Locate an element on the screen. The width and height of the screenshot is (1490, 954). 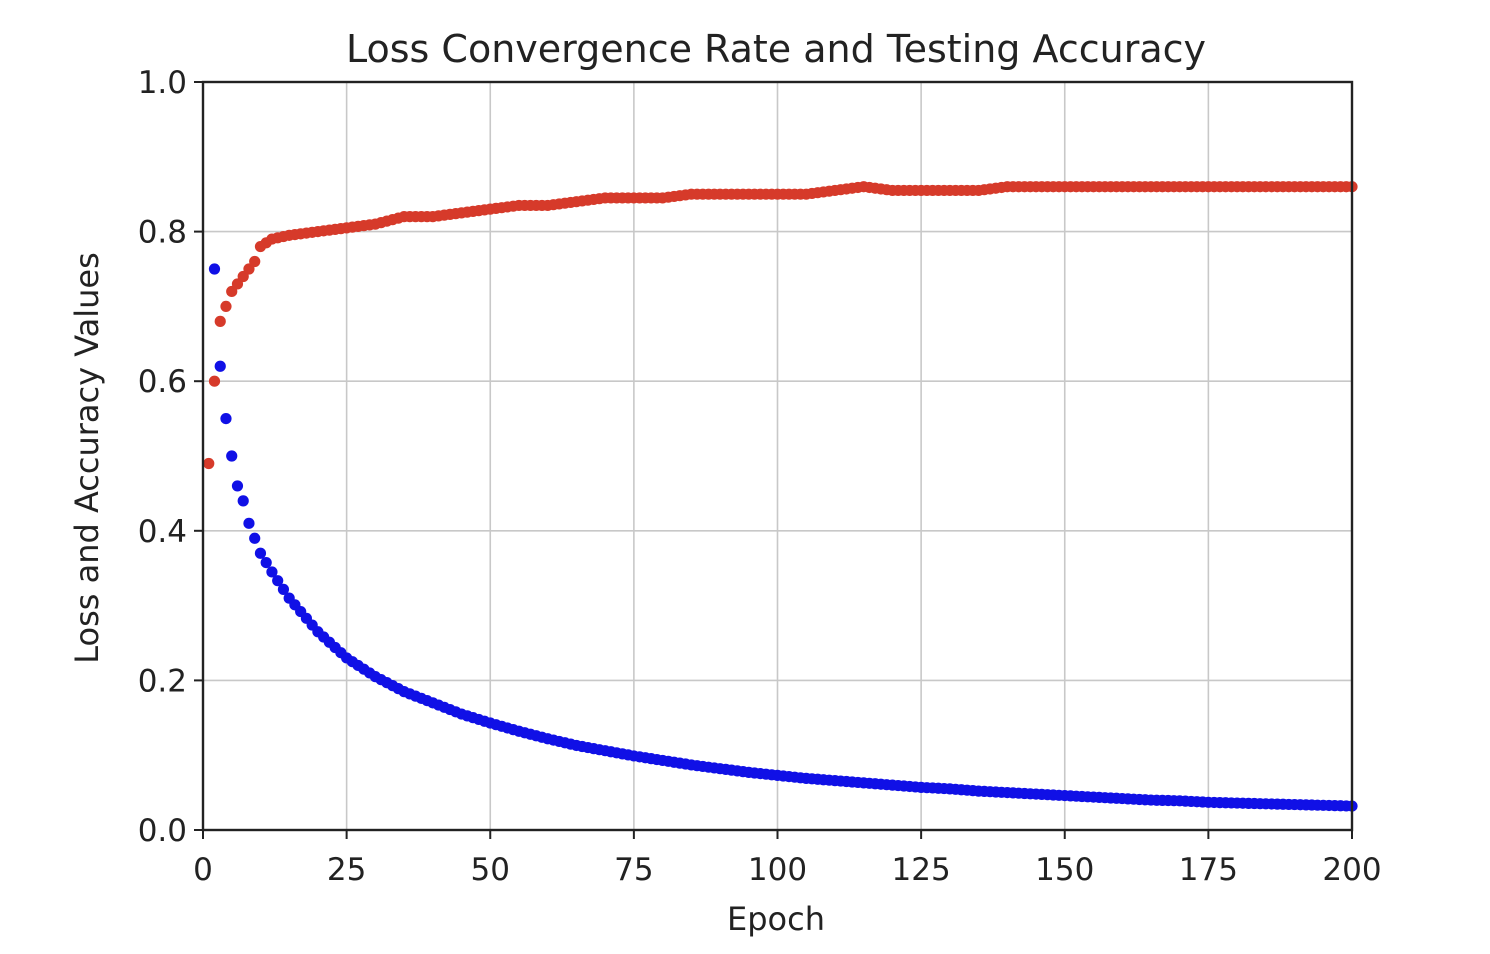
x-axis-label: Epoch is located at coordinates (776, 919).